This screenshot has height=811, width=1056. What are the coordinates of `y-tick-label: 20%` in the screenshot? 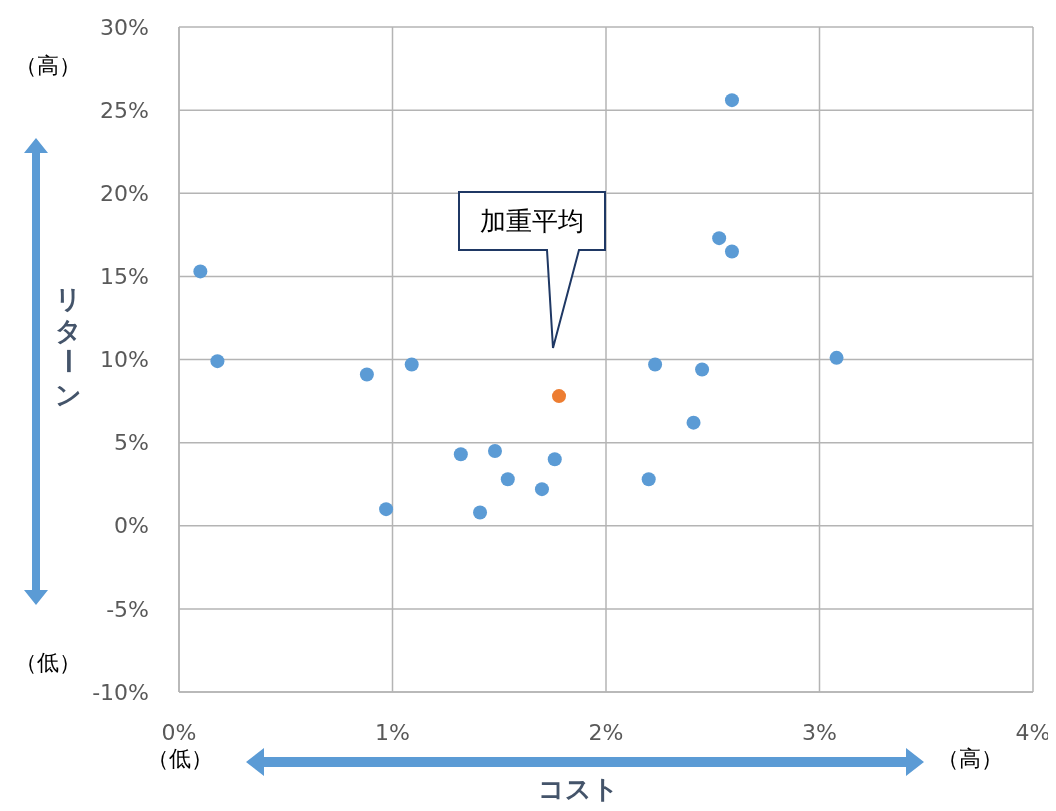 It's located at (124, 193).